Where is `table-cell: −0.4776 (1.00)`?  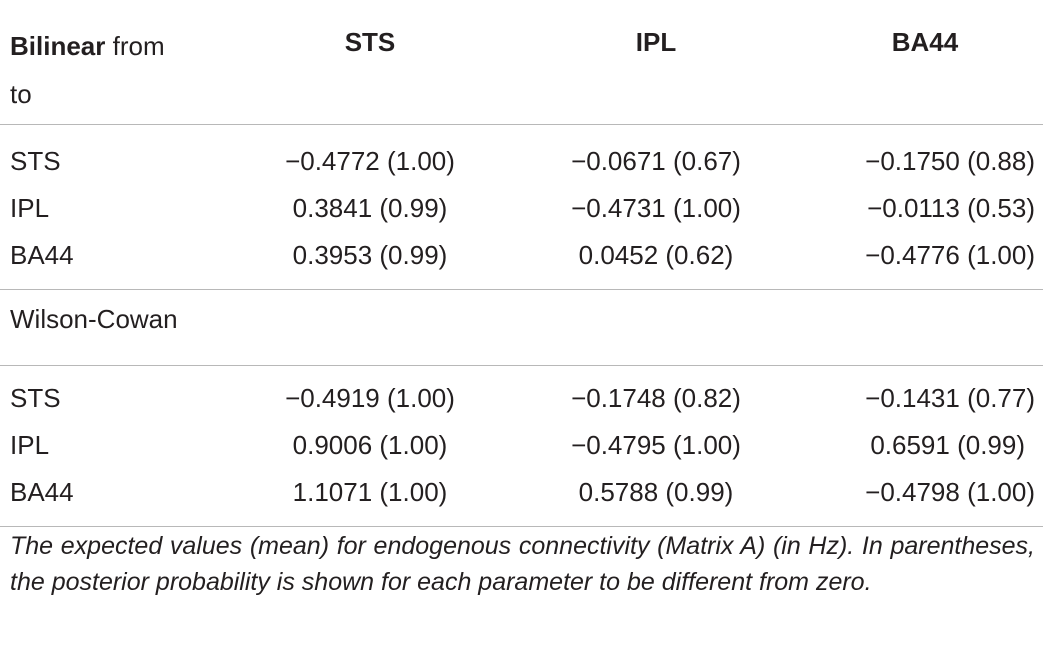
table-cell: −0.4776 (1.00) is located at coordinates (950, 255).